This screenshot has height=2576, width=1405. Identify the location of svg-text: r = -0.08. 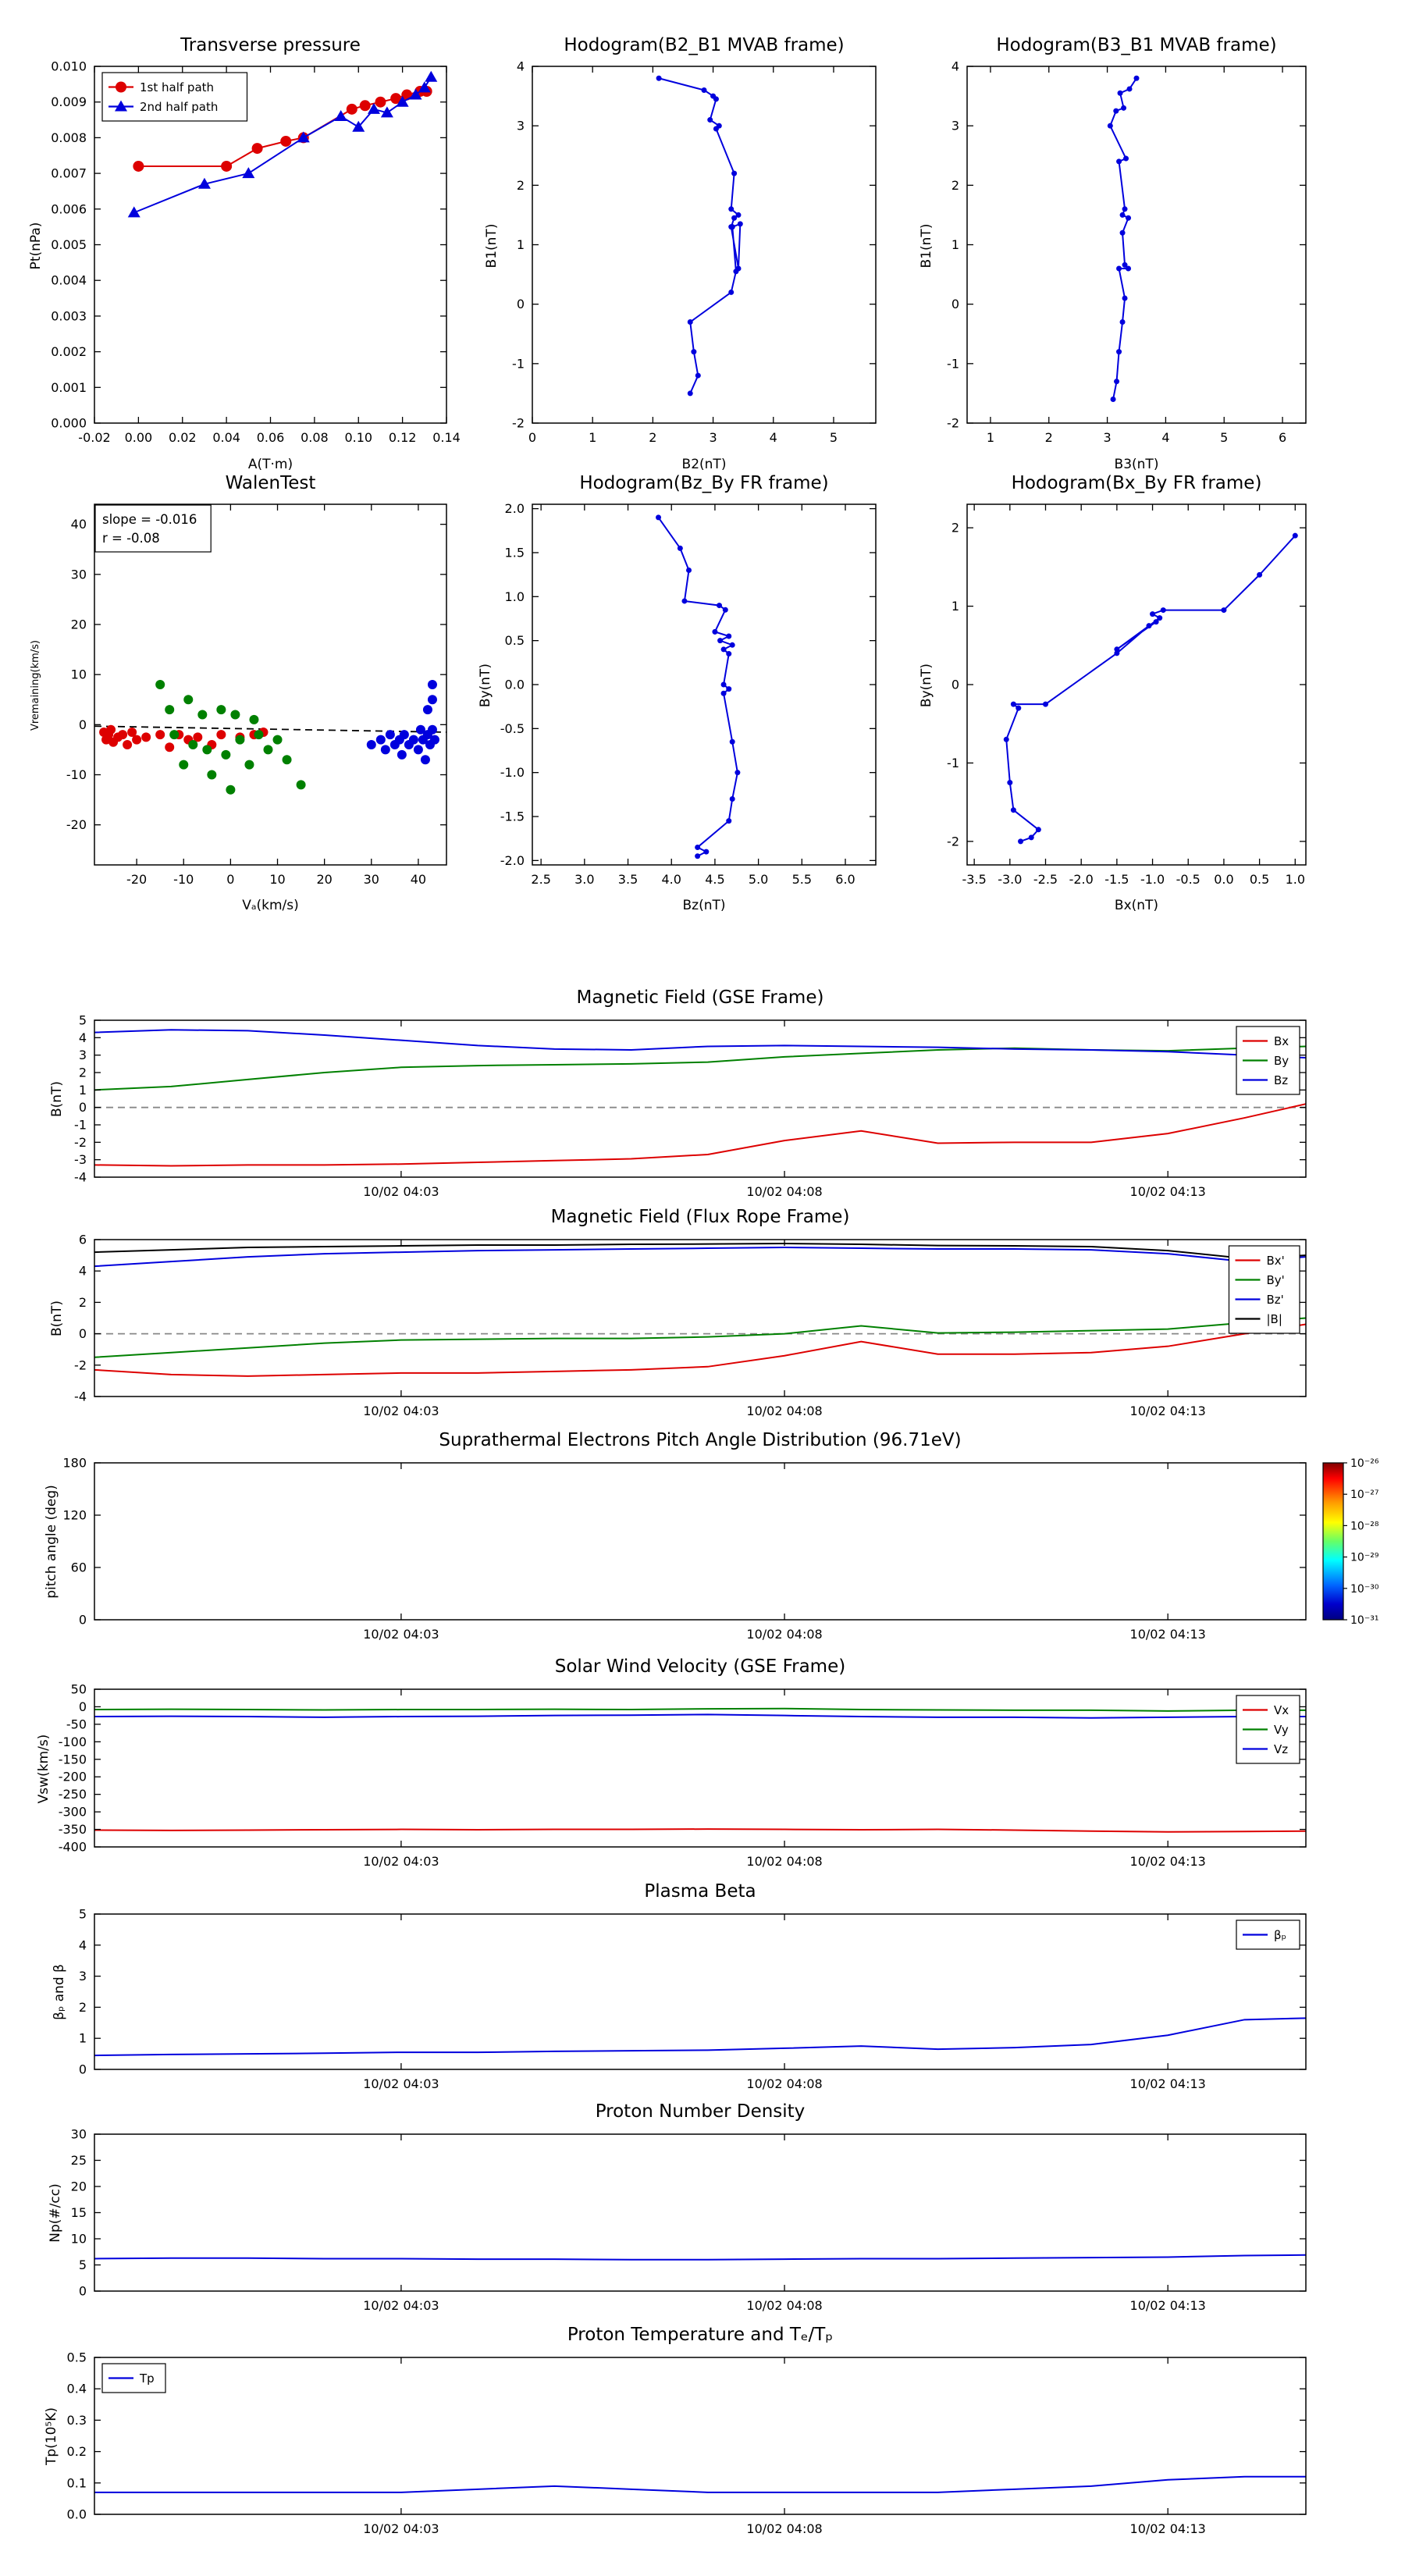
(131, 538).